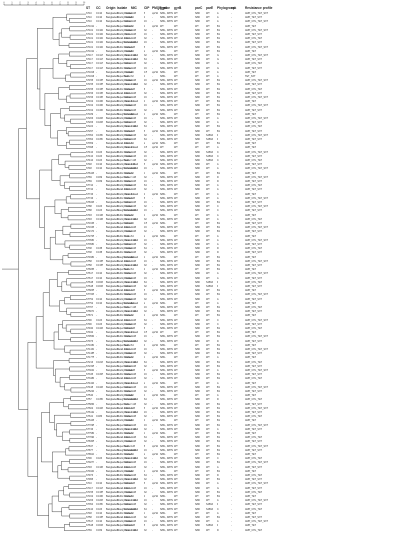  What do you see at coordinates (145, 76) in the screenshot?
I see `table-cell: 1` at bounding box center [145, 76].